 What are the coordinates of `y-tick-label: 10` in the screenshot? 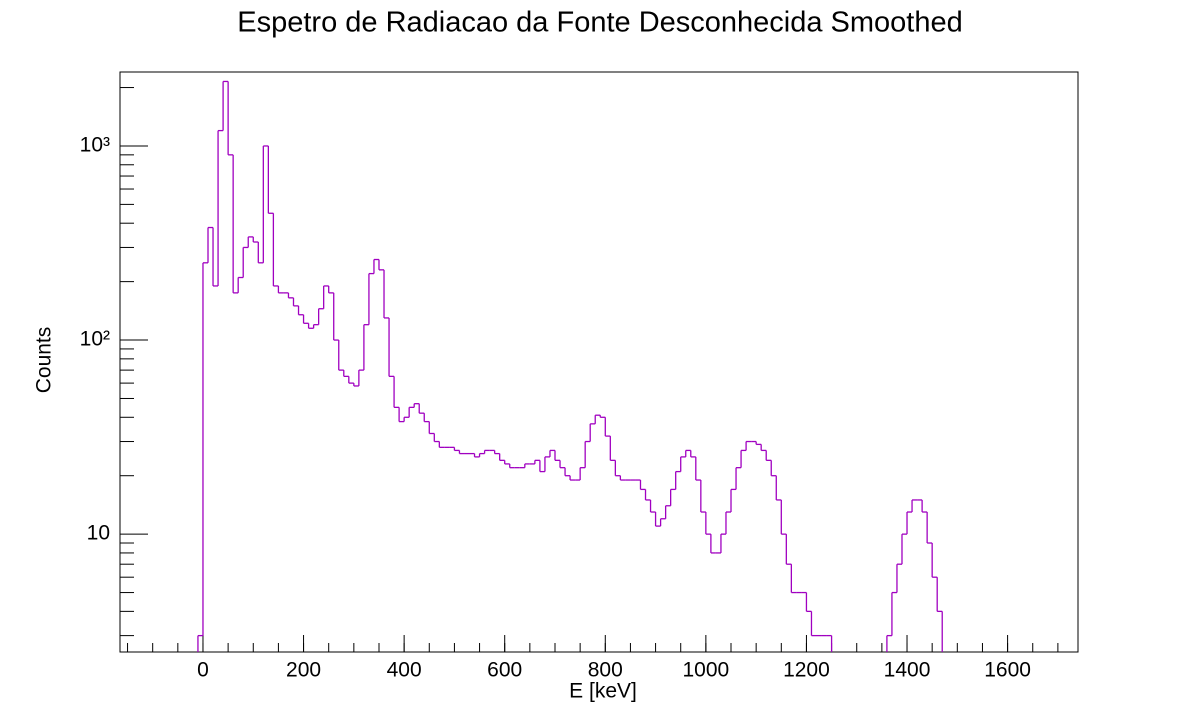 It's located at (98, 533).